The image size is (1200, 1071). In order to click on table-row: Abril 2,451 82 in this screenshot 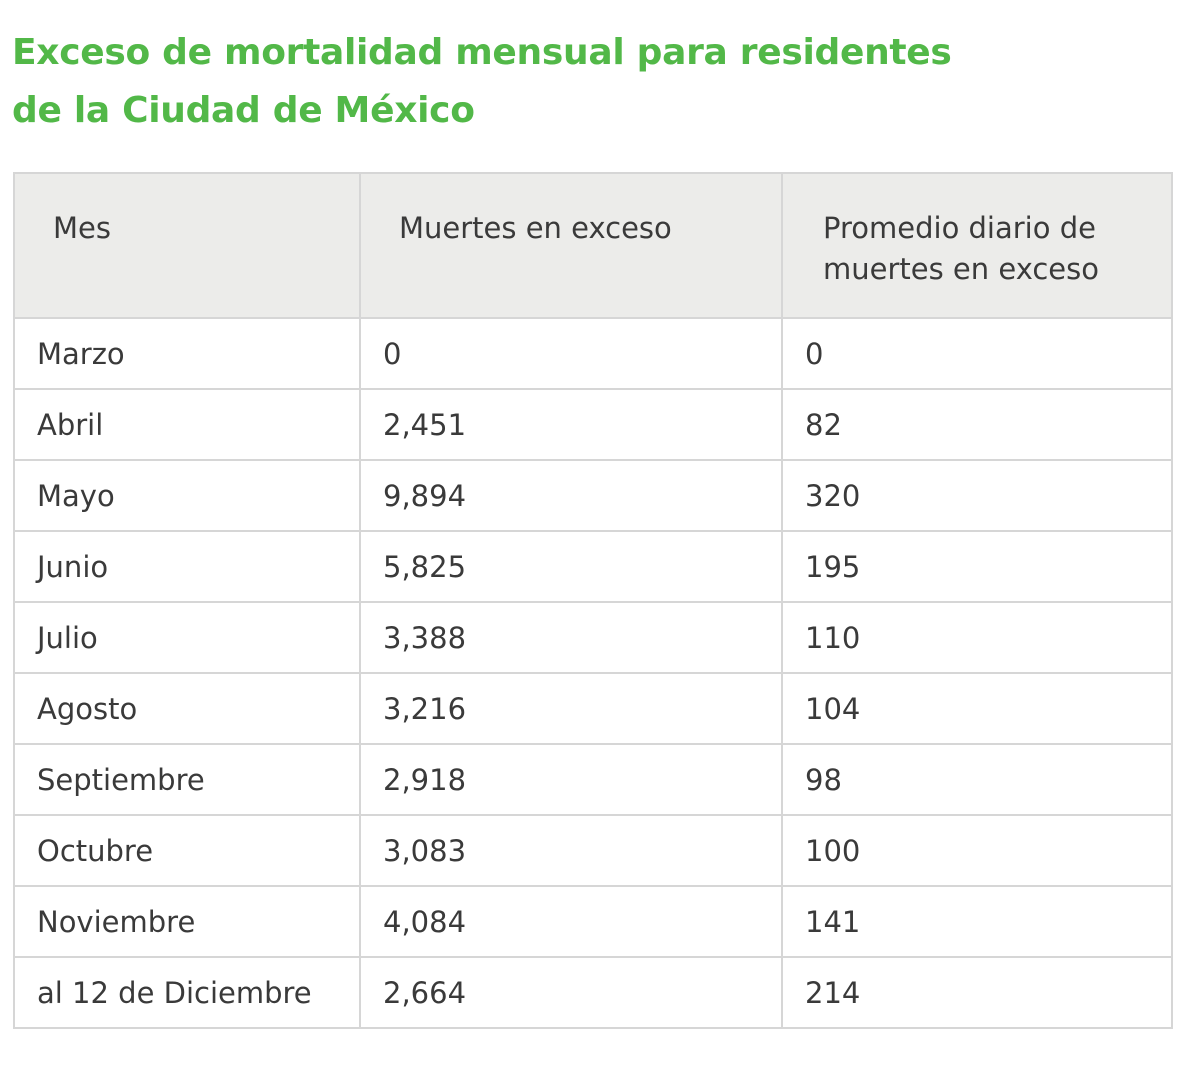, I will do `click(593, 424)`.